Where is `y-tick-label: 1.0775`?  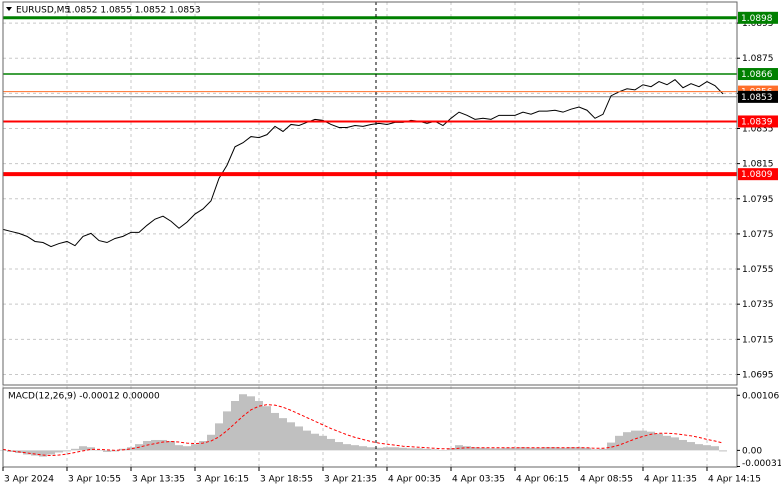 y-tick-label: 1.0775 is located at coordinates (758, 235).